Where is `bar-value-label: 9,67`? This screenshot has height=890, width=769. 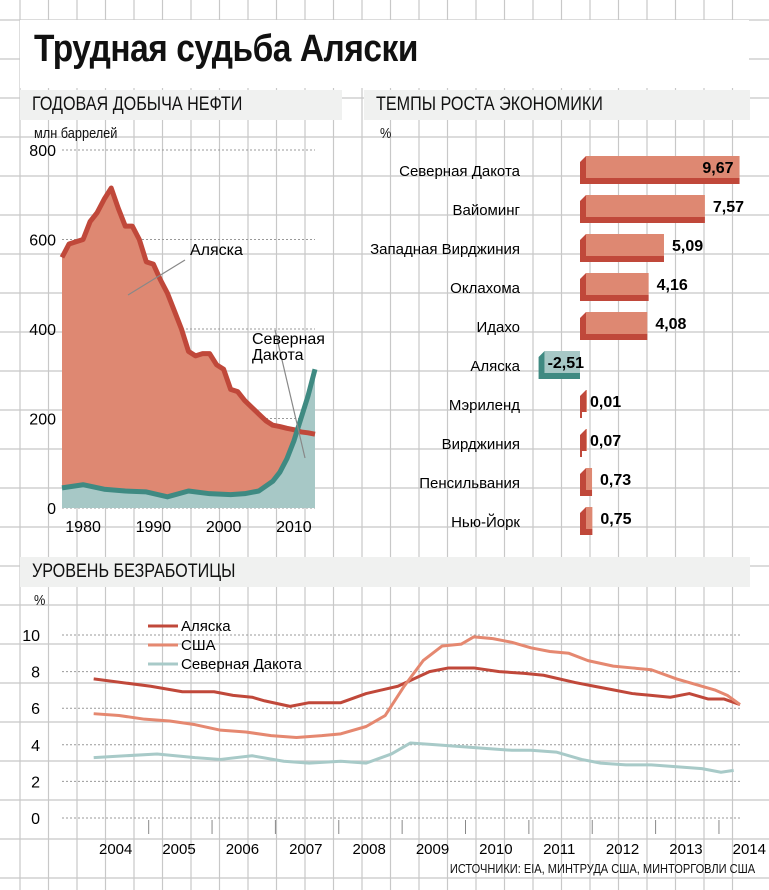 bar-value-label: 9,67 is located at coordinates (717, 168).